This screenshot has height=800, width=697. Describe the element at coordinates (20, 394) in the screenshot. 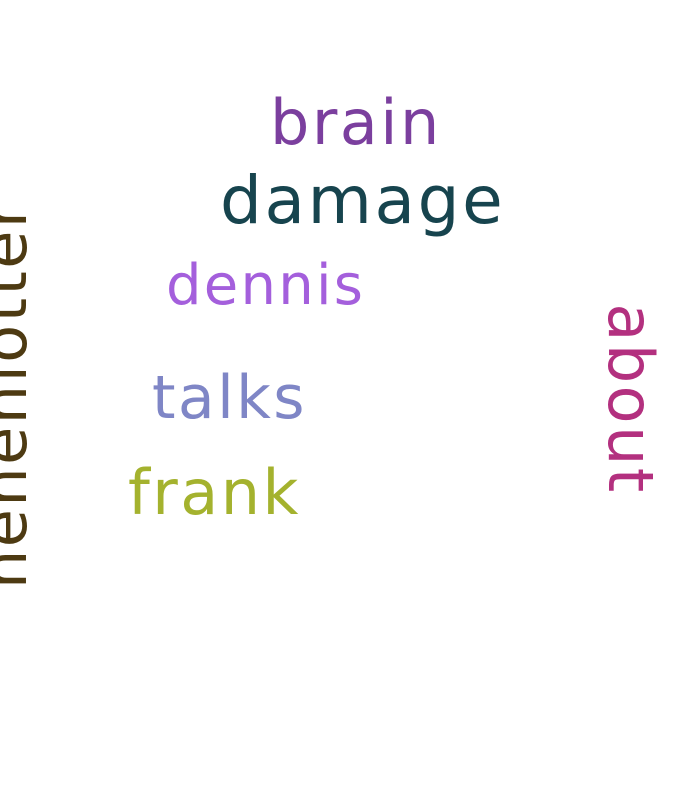

I see `word-henenlotter: henenlotter` at that location.